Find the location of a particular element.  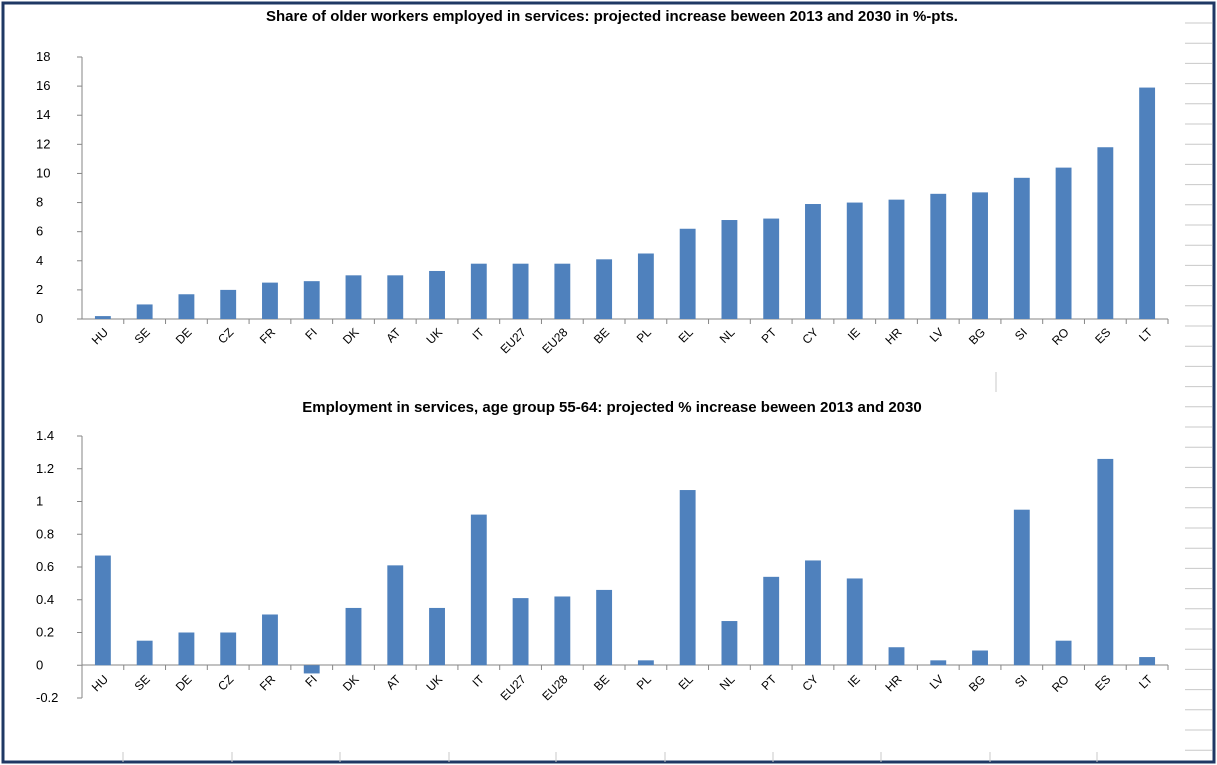

y-tick-label: 2 is located at coordinates (39, 289).